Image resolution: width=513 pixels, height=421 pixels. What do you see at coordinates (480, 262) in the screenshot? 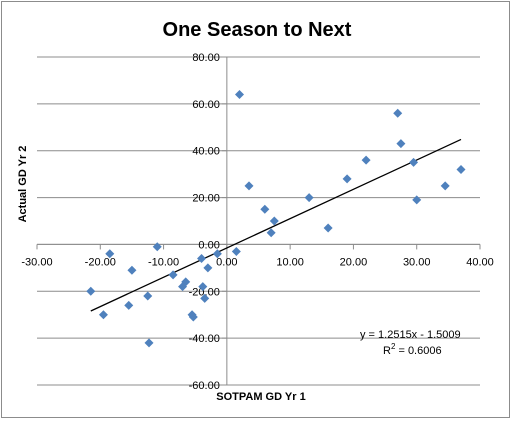
I see `x-tick-label: 40.00` at bounding box center [480, 262].